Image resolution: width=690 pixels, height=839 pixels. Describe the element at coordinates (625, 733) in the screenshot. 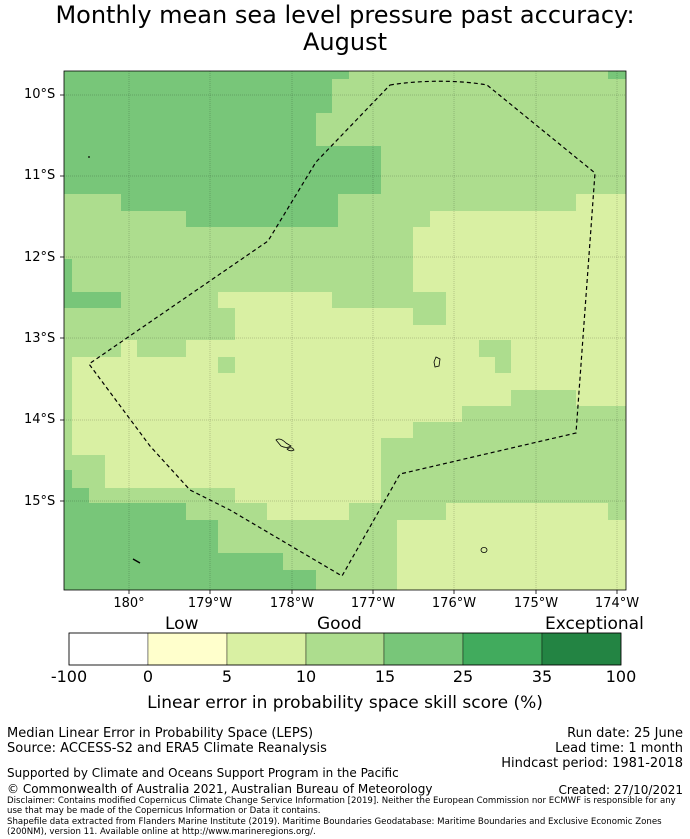

I see `run-date: Run date: 25 June` at that location.